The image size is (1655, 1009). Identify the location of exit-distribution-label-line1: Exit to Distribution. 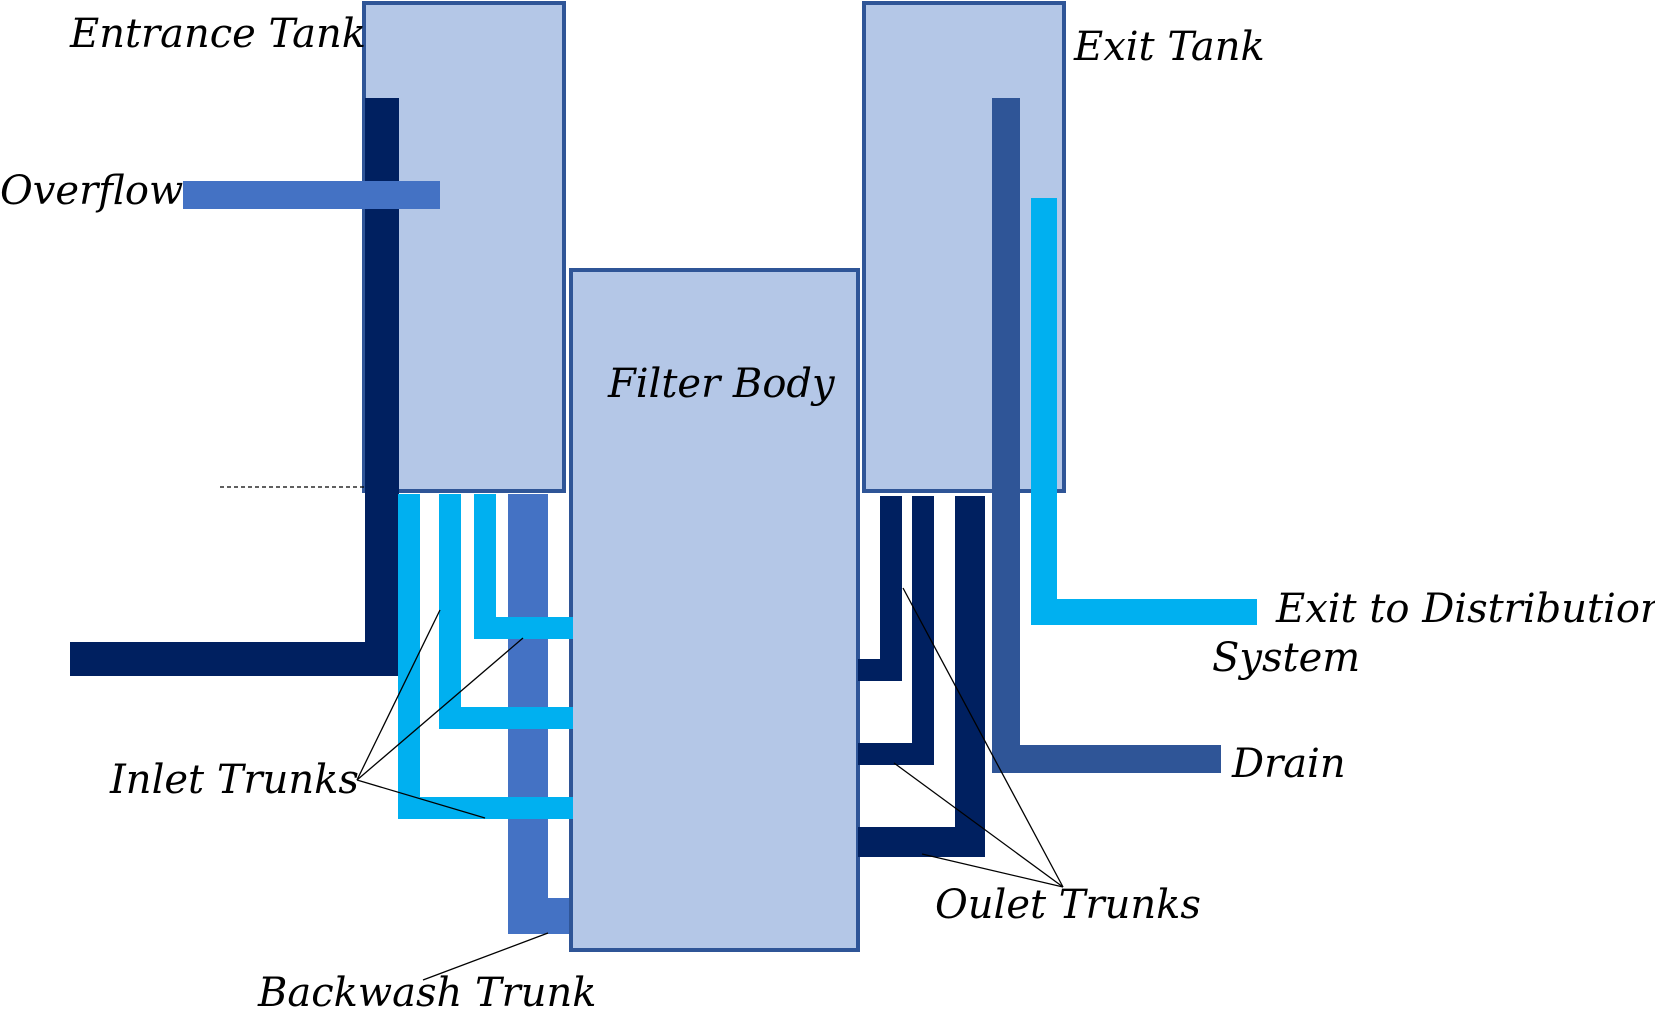
(1465, 609).